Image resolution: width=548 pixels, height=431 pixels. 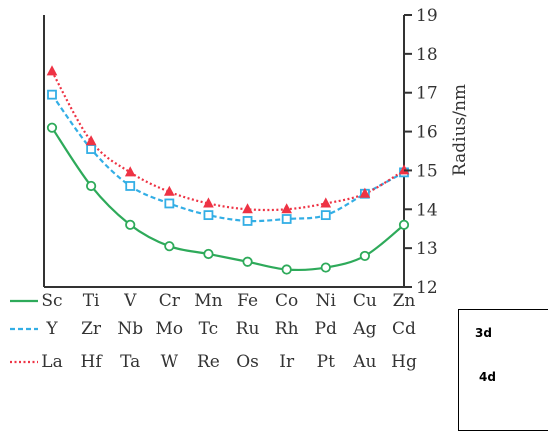 I want to click on y-tick-label: 17, so click(x=427, y=94).